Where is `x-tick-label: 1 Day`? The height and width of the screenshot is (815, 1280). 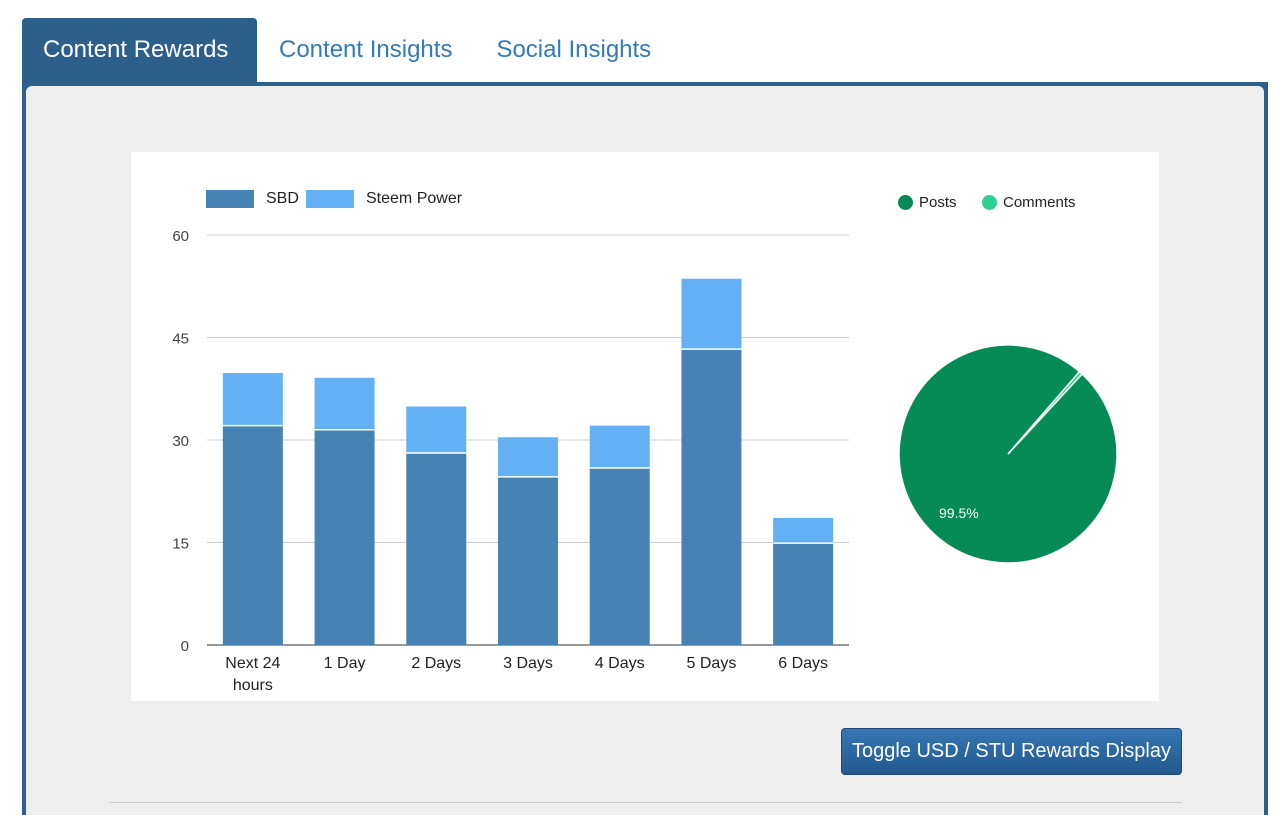
x-tick-label: 1 Day is located at coordinates (345, 663).